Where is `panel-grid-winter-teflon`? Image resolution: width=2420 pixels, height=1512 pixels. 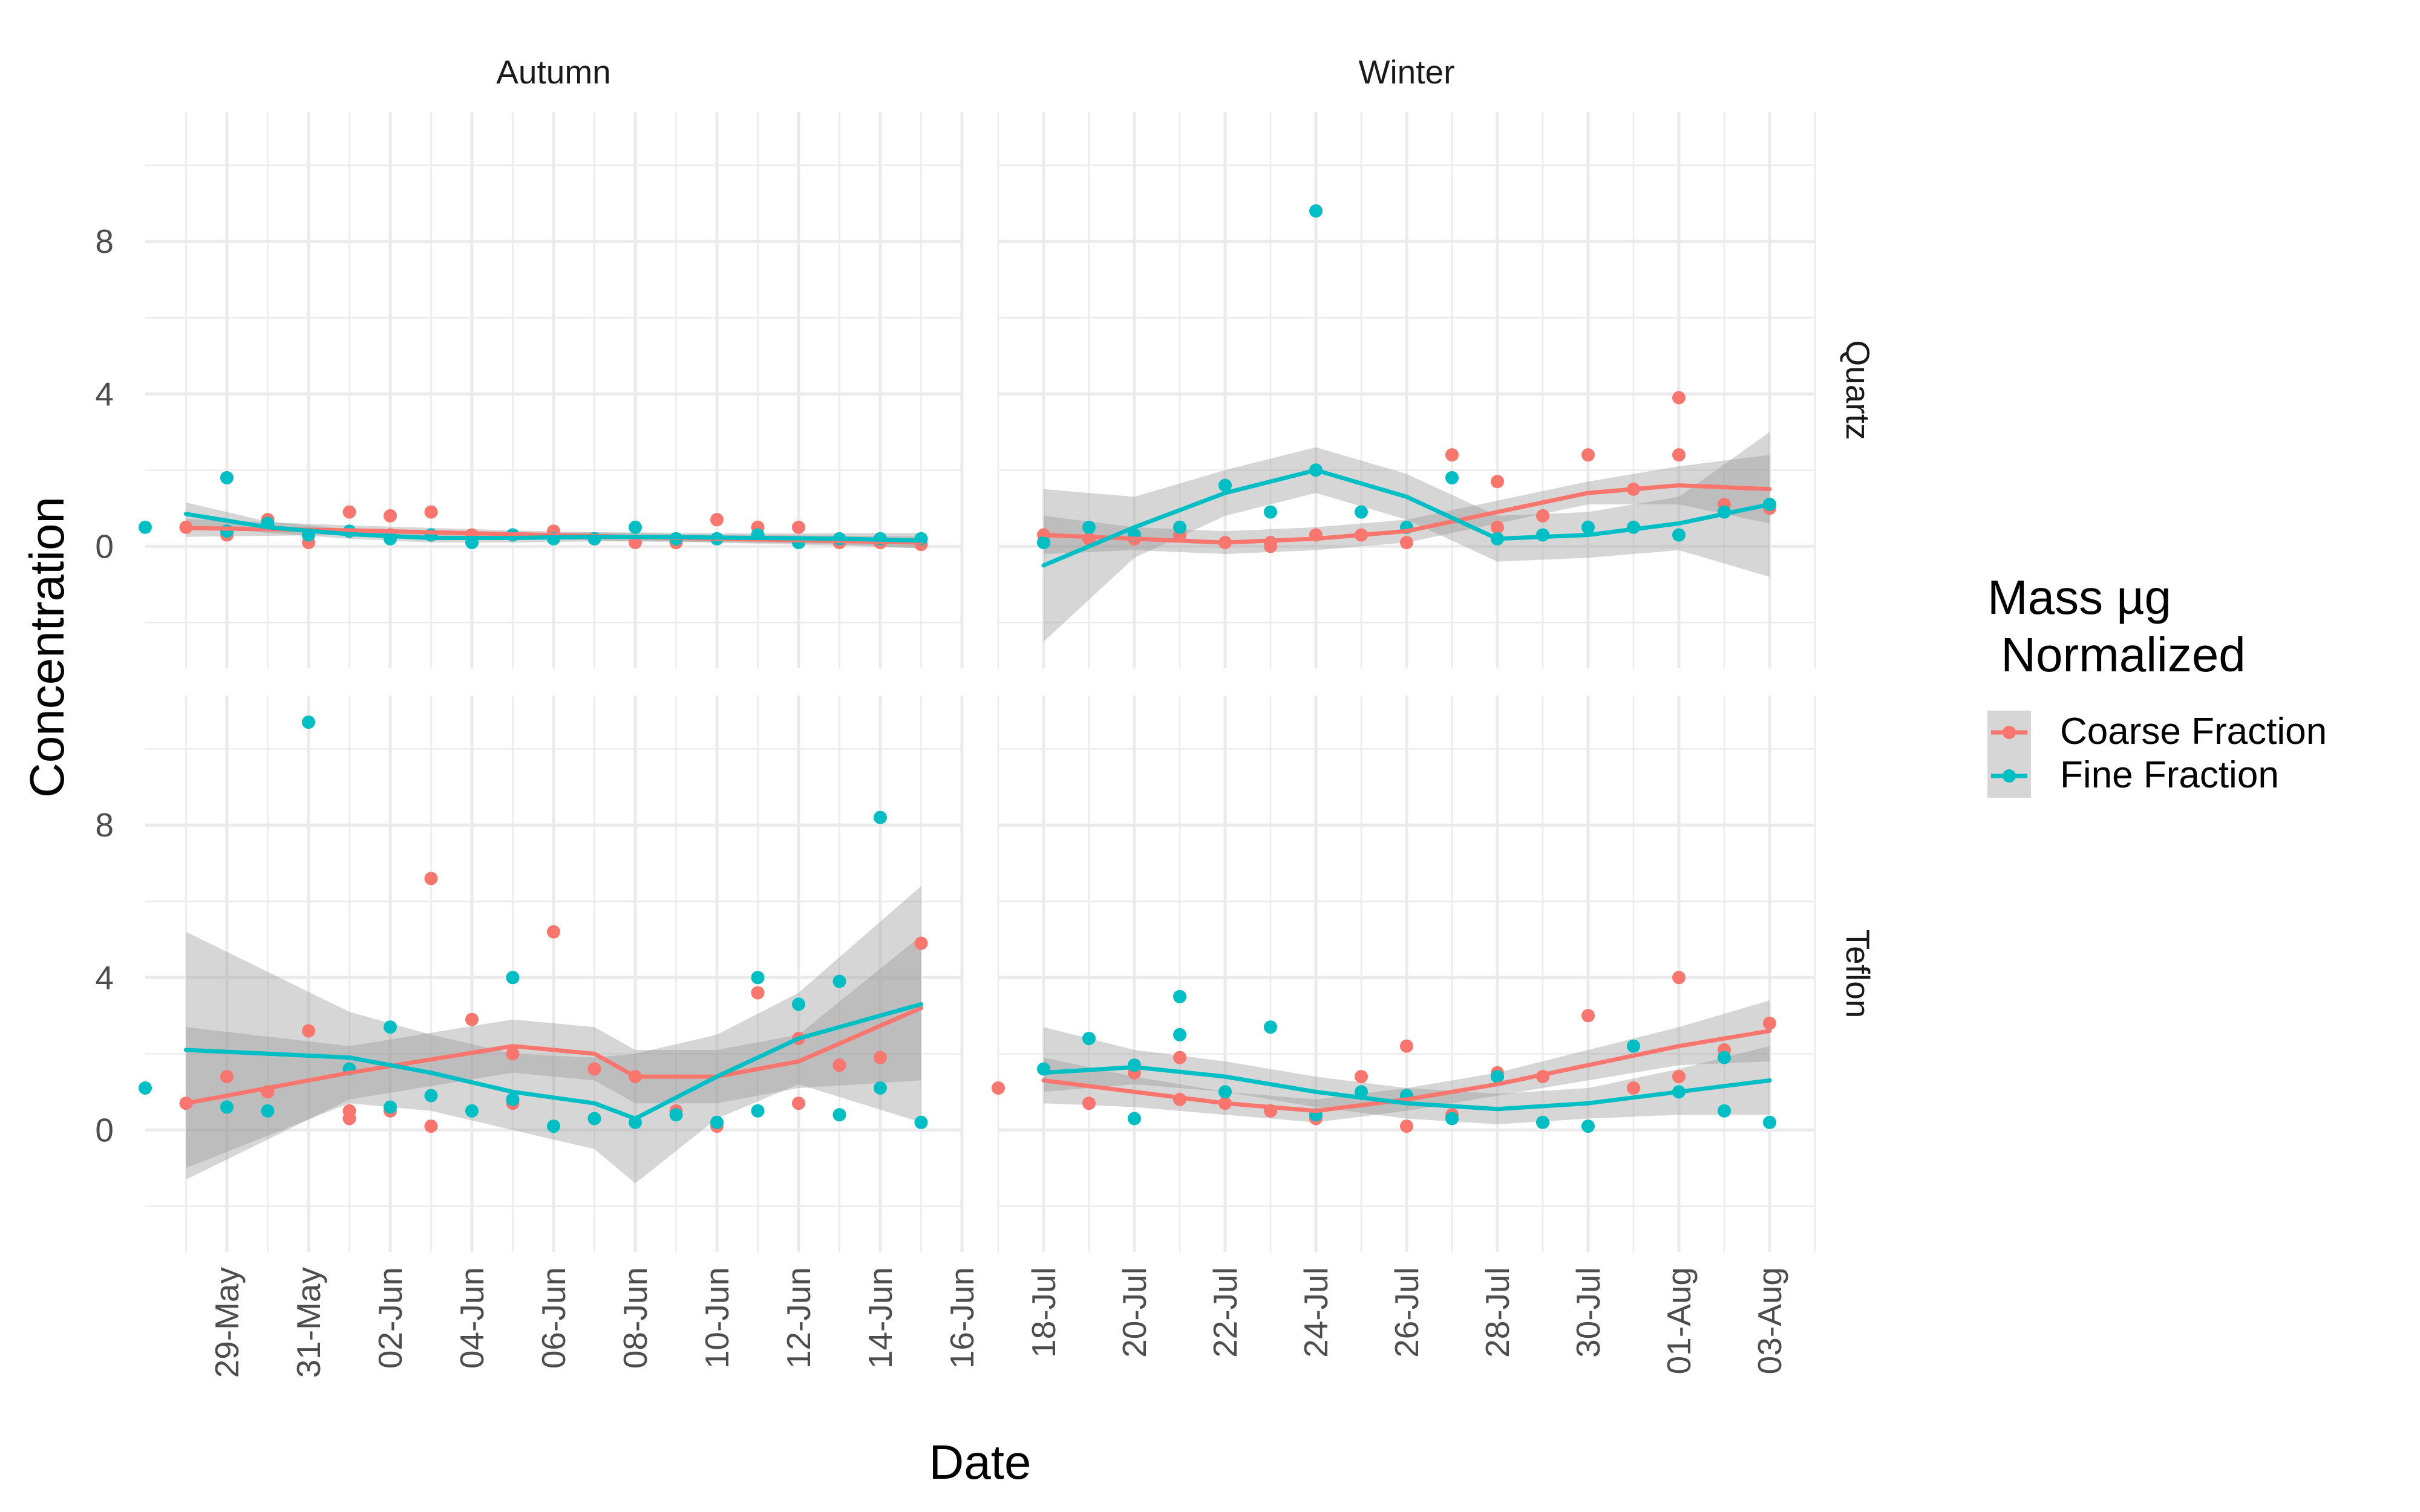 panel-grid-winter-teflon is located at coordinates (1406, 974).